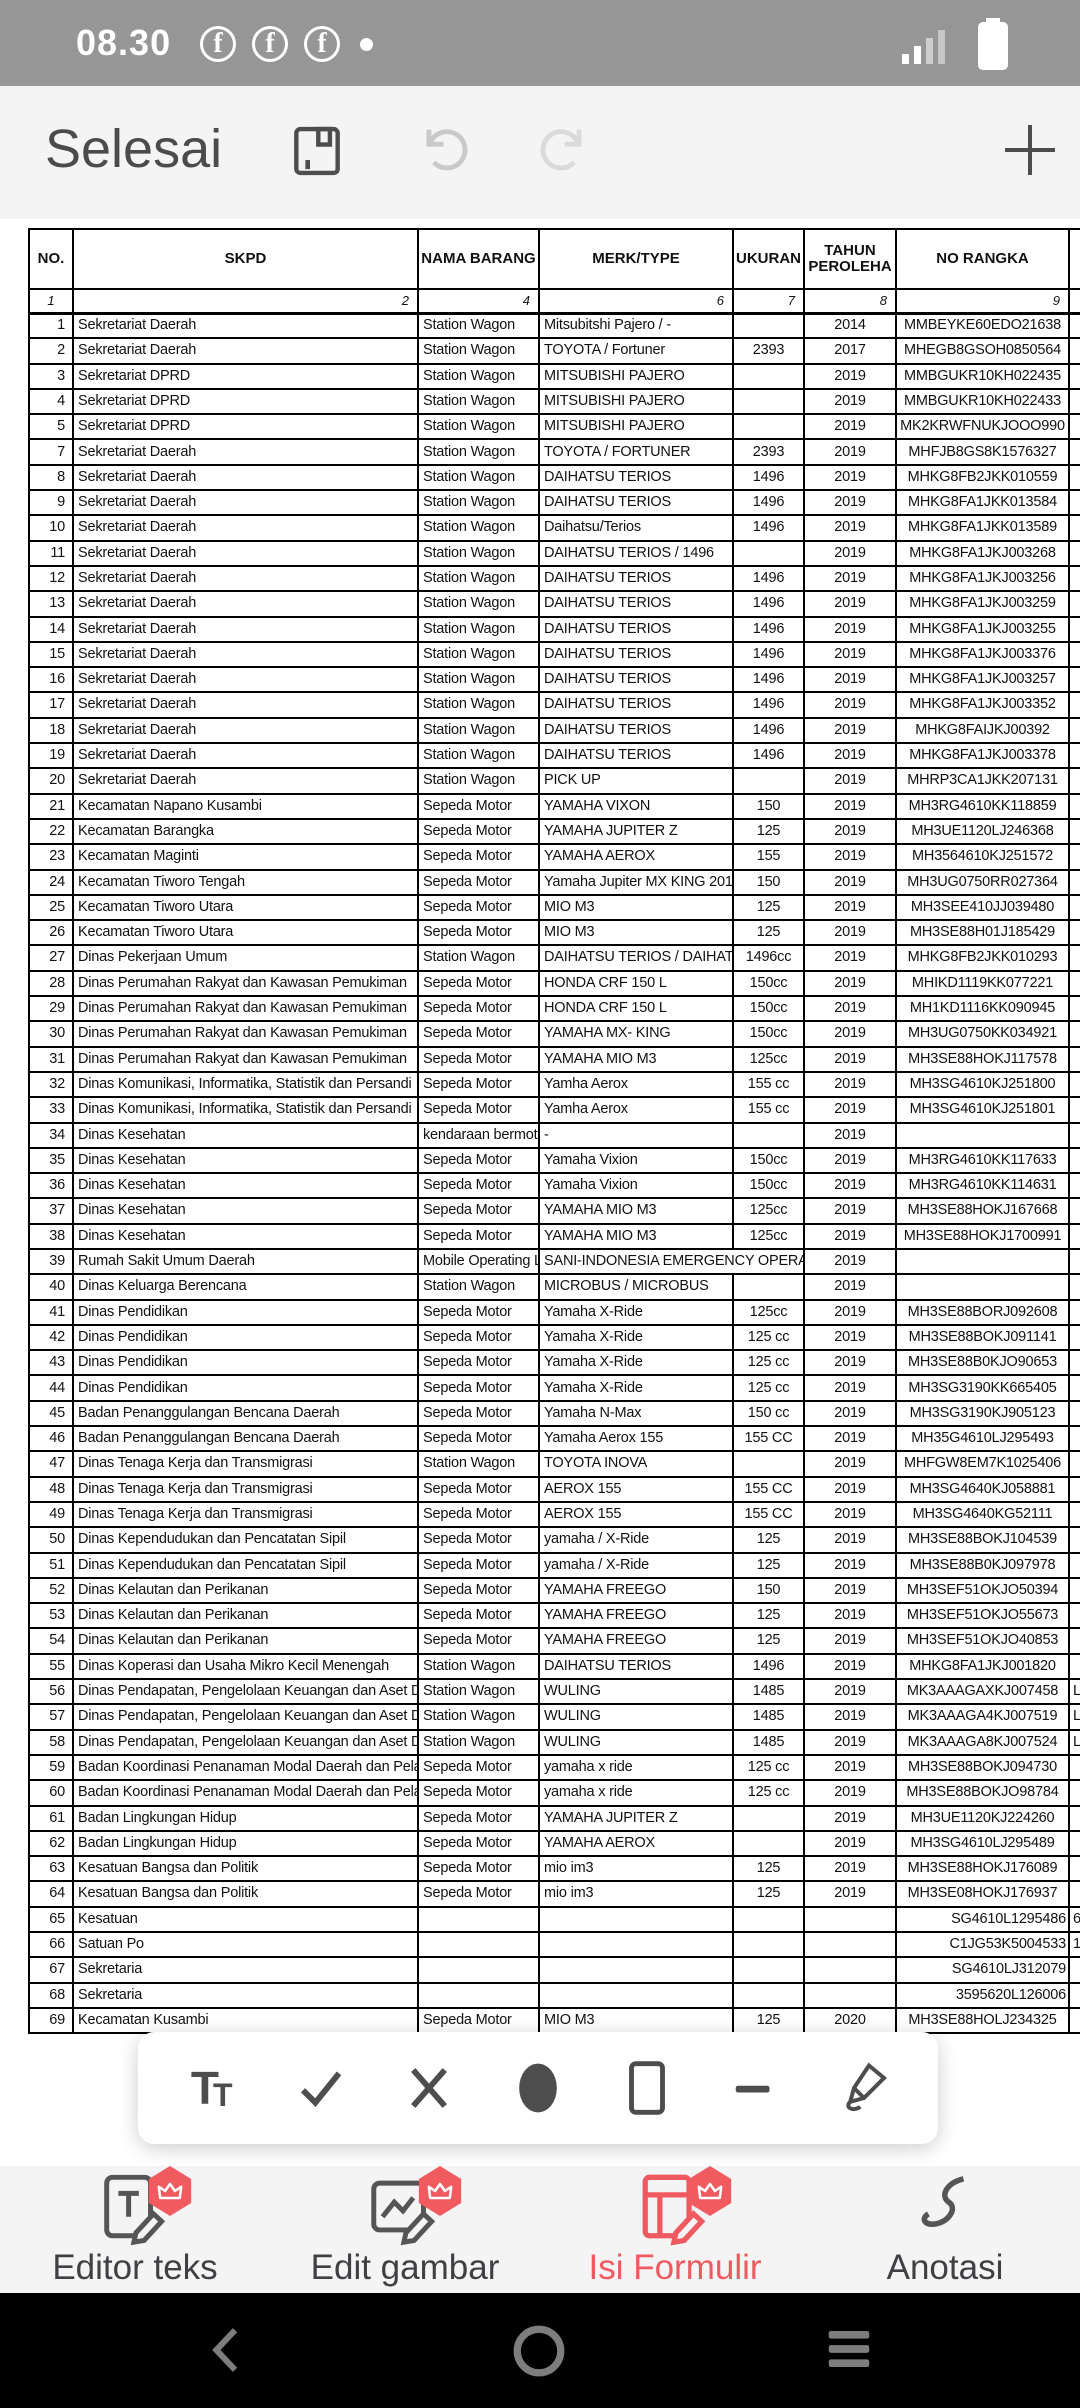  I want to click on cell-rangka: MH3SG4610KJ251800, so click(982, 1084).